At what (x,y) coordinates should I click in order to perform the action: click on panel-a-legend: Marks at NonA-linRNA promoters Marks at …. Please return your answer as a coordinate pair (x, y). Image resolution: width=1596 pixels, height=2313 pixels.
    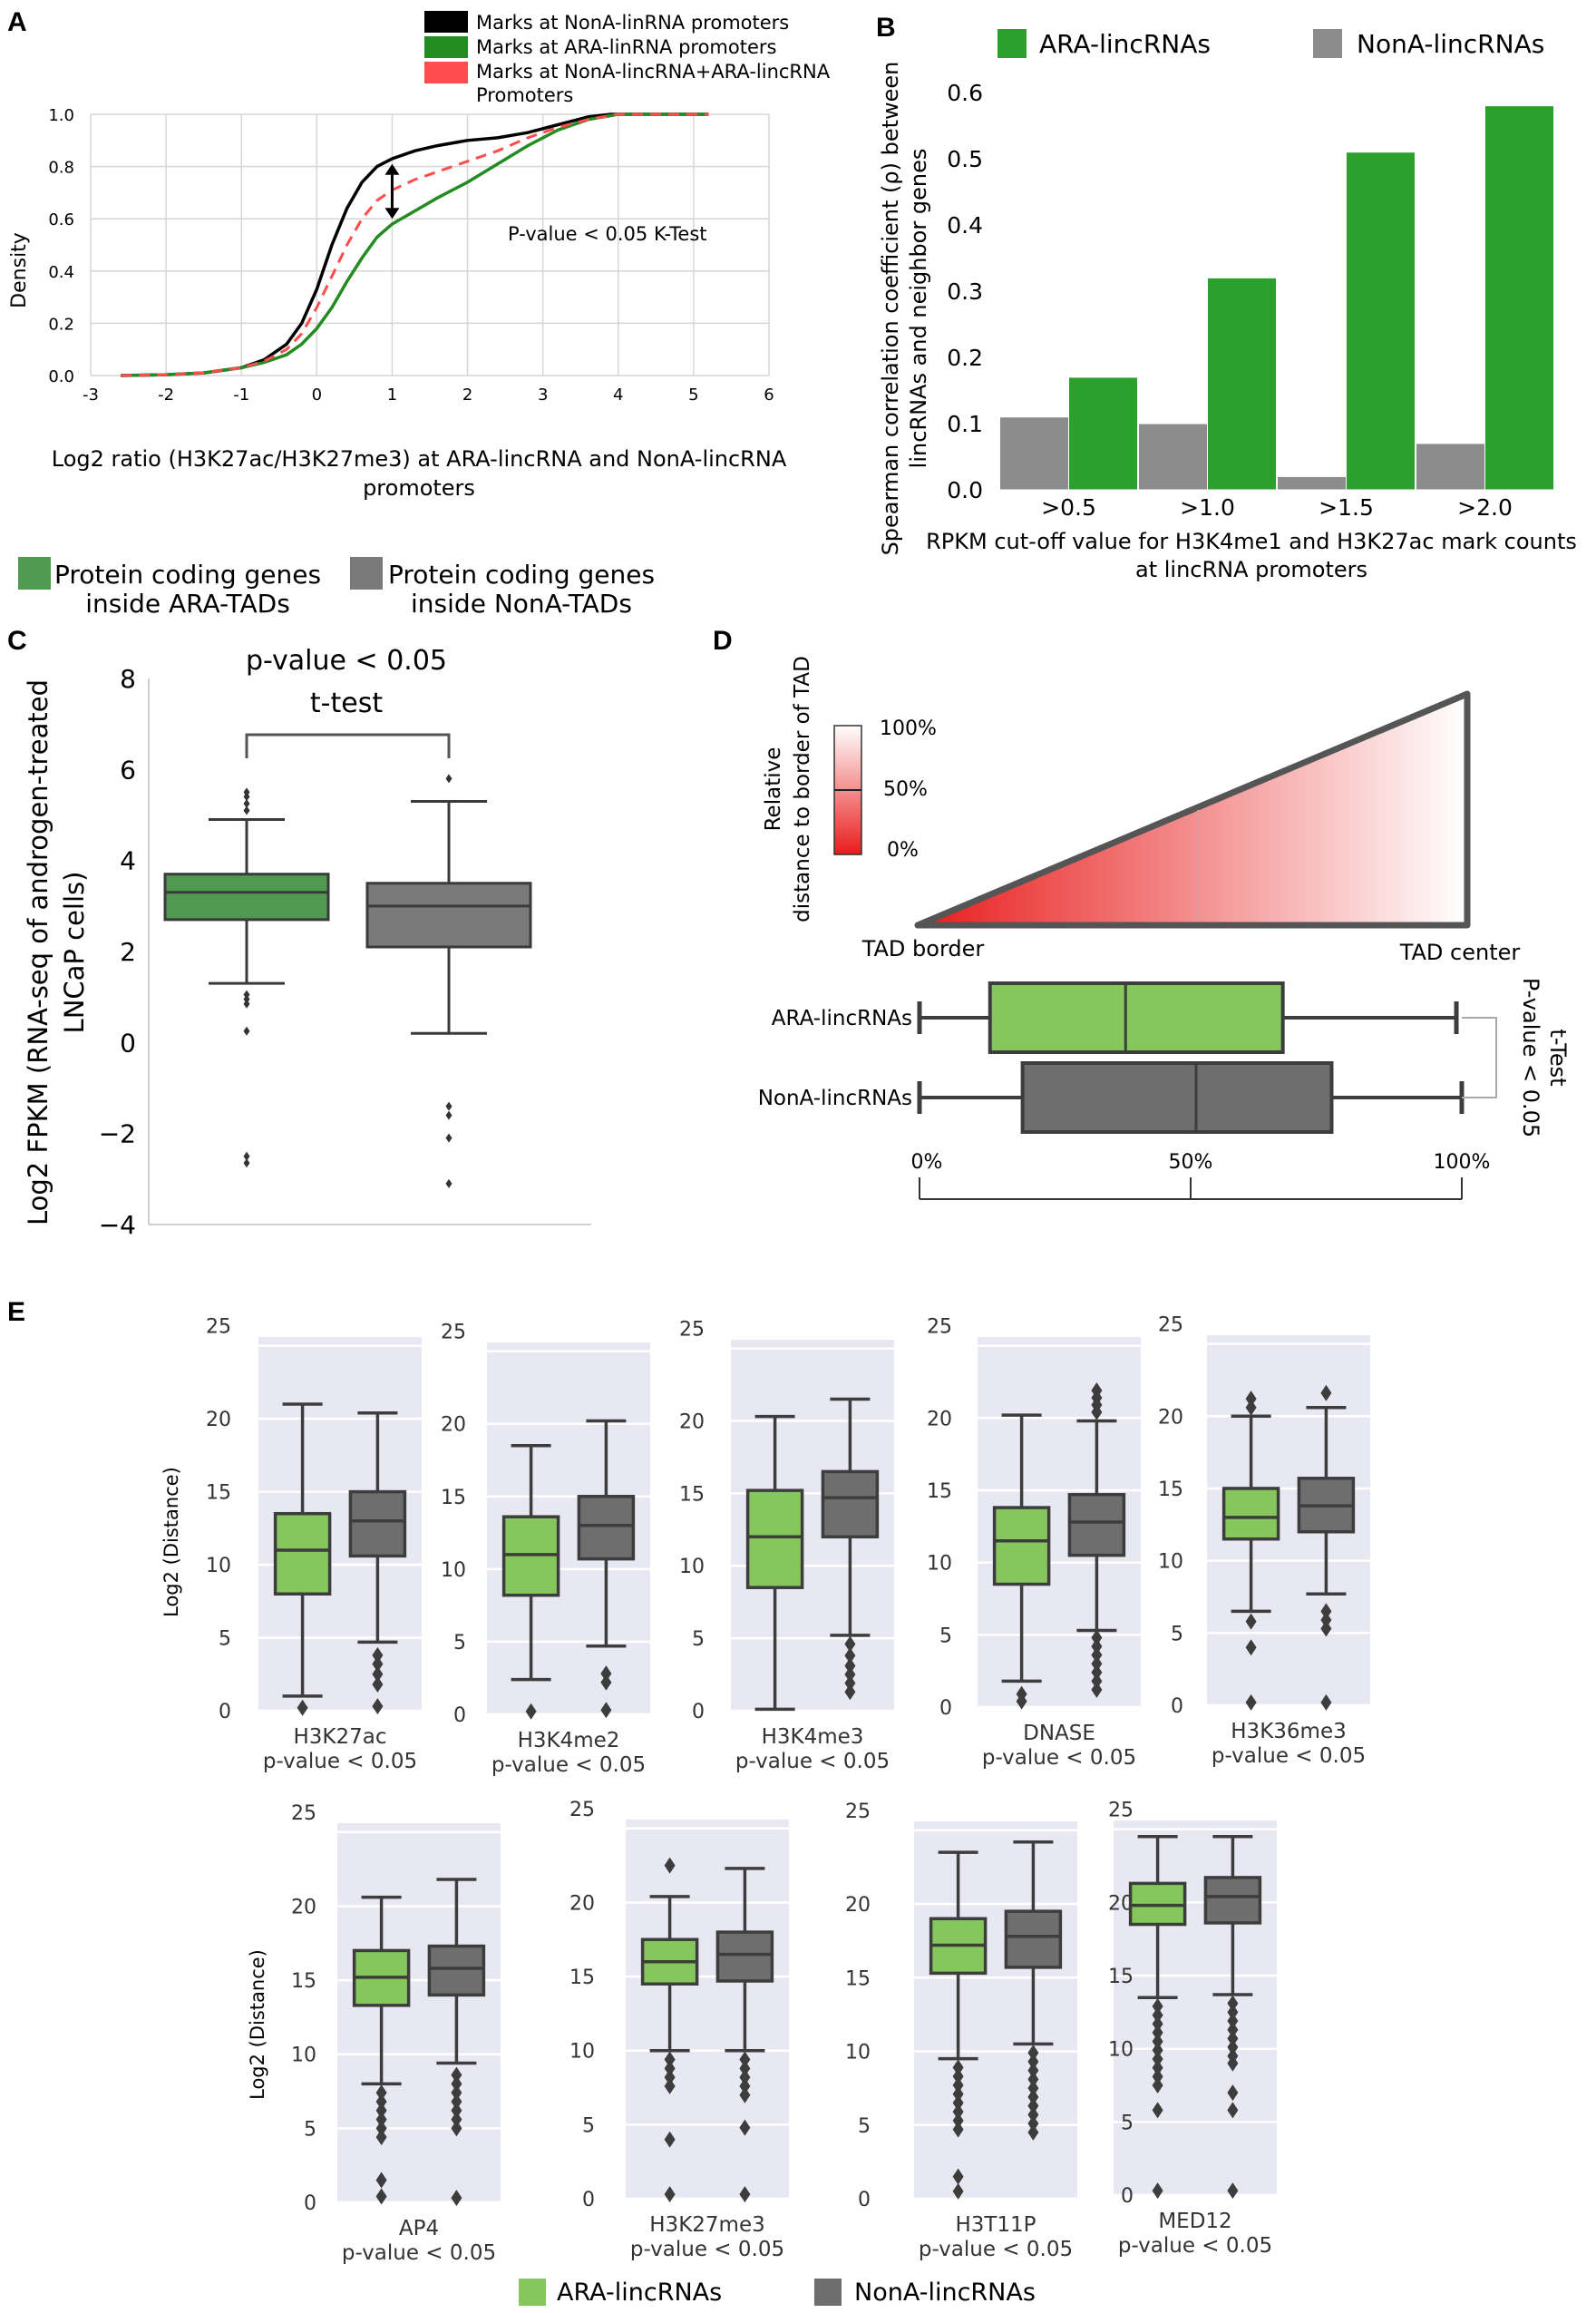
    Looking at the image, I should click on (627, 59).